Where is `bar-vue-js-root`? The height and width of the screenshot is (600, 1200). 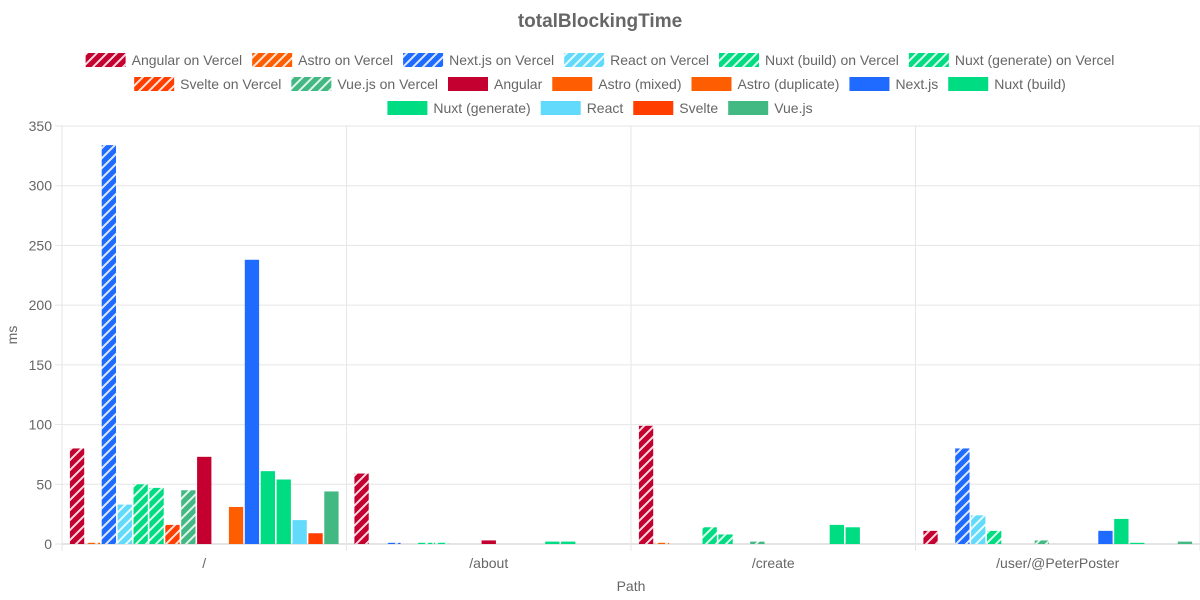
bar-vue-js-root is located at coordinates (331, 517).